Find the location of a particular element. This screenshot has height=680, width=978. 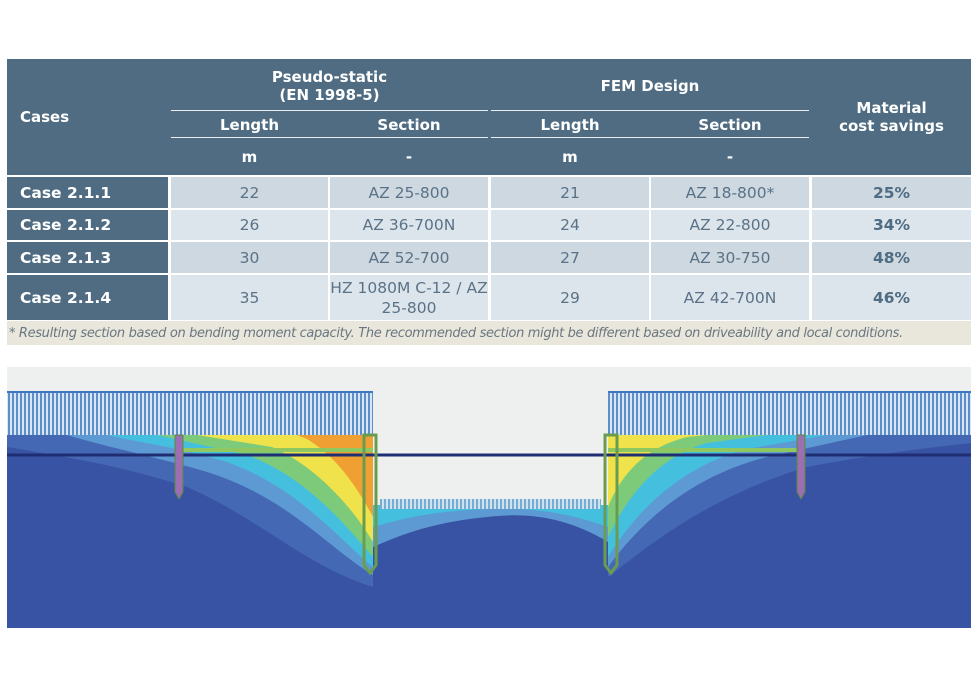

table-cell: 24 is located at coordinates (570, 225).